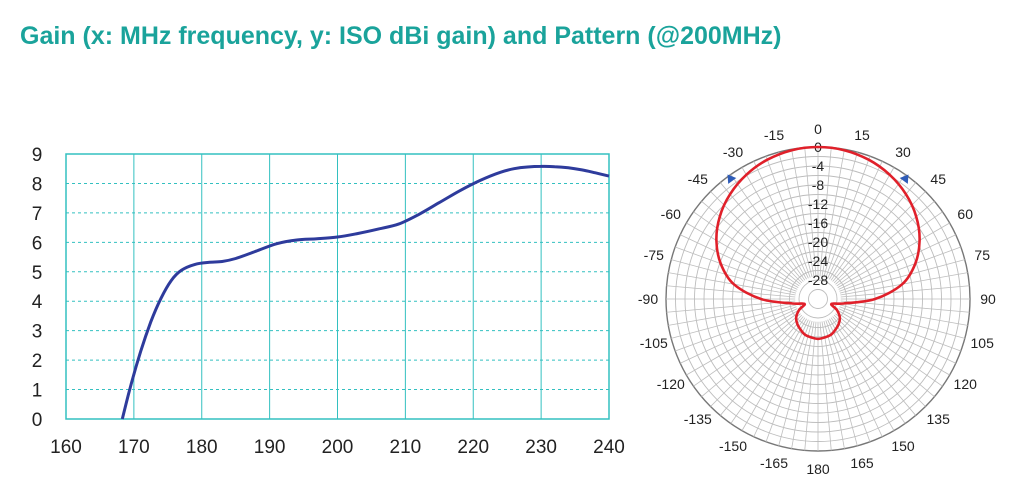 The image size is (1024, 490). Describe the element at coordinates (473, 447) in the screenshot. I see `gain-x-tick-label: 220` at that location.